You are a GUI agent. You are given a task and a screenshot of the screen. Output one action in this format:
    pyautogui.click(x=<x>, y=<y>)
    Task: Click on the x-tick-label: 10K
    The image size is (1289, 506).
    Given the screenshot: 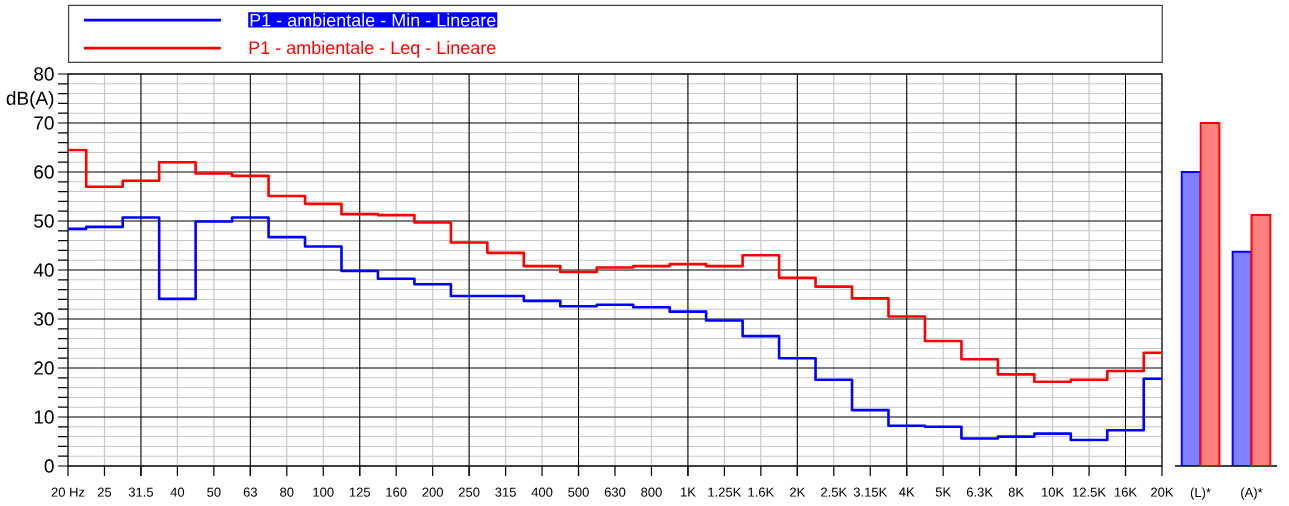 What is the action you would take?
    pyautogui.click(x=1053, y=492)
    